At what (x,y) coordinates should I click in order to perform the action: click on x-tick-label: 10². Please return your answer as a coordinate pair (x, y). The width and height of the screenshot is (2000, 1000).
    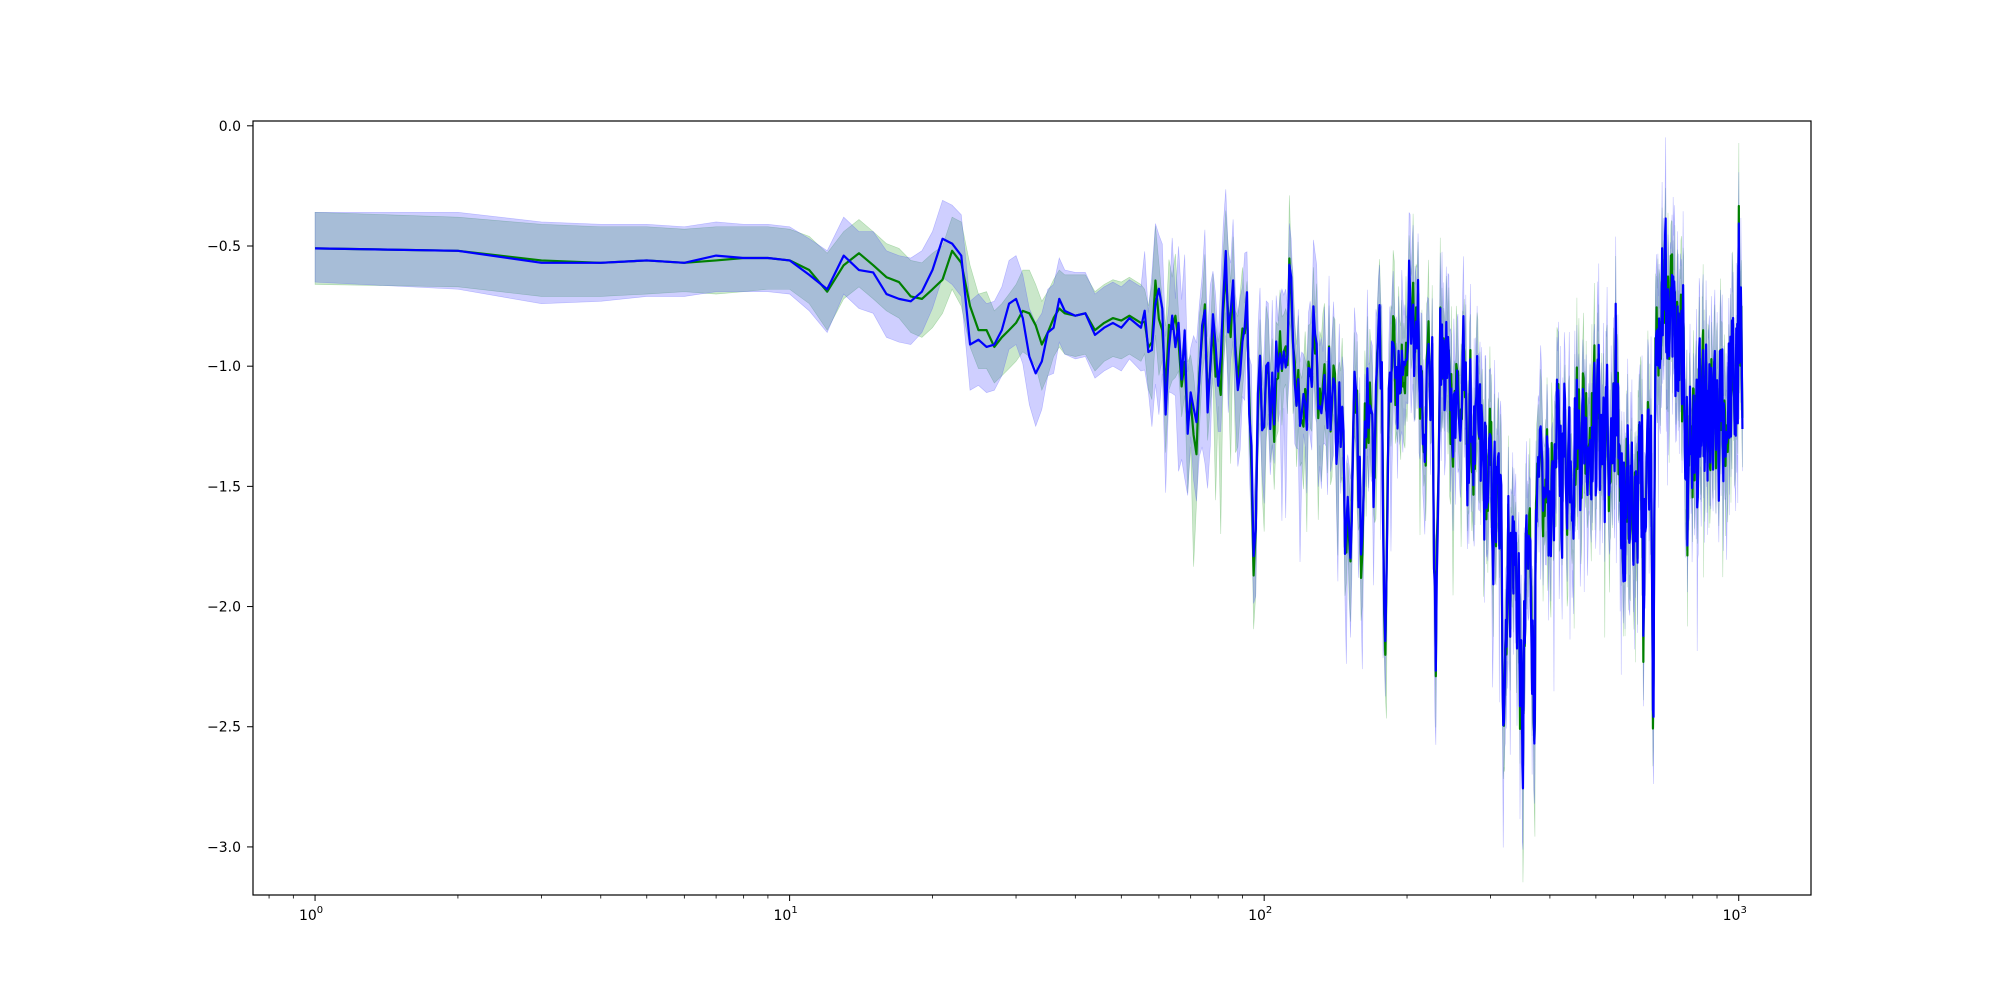
    Looking at the image, I should click on (1260, 914).